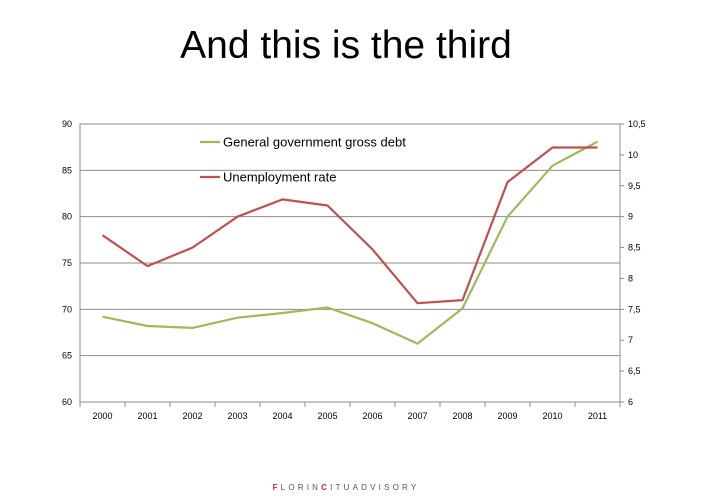  Describe the element at coordinates (630, 402) in the screenshot. I see `y-right-tick-label: 6` at that location.